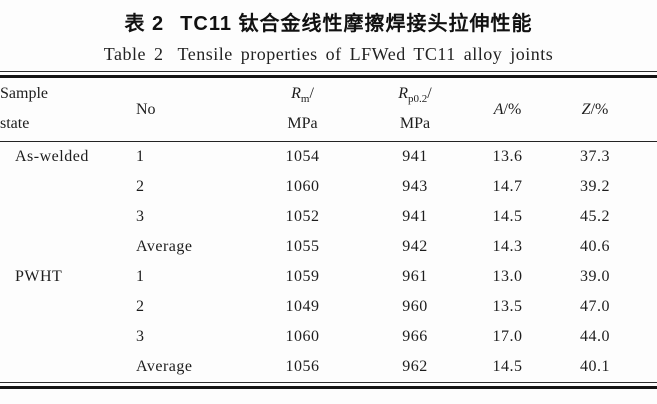  What do you see at coordinates (415, 276) in the screenshot?
I see `cell-rp02: 961` at bounding box center [415, 276].